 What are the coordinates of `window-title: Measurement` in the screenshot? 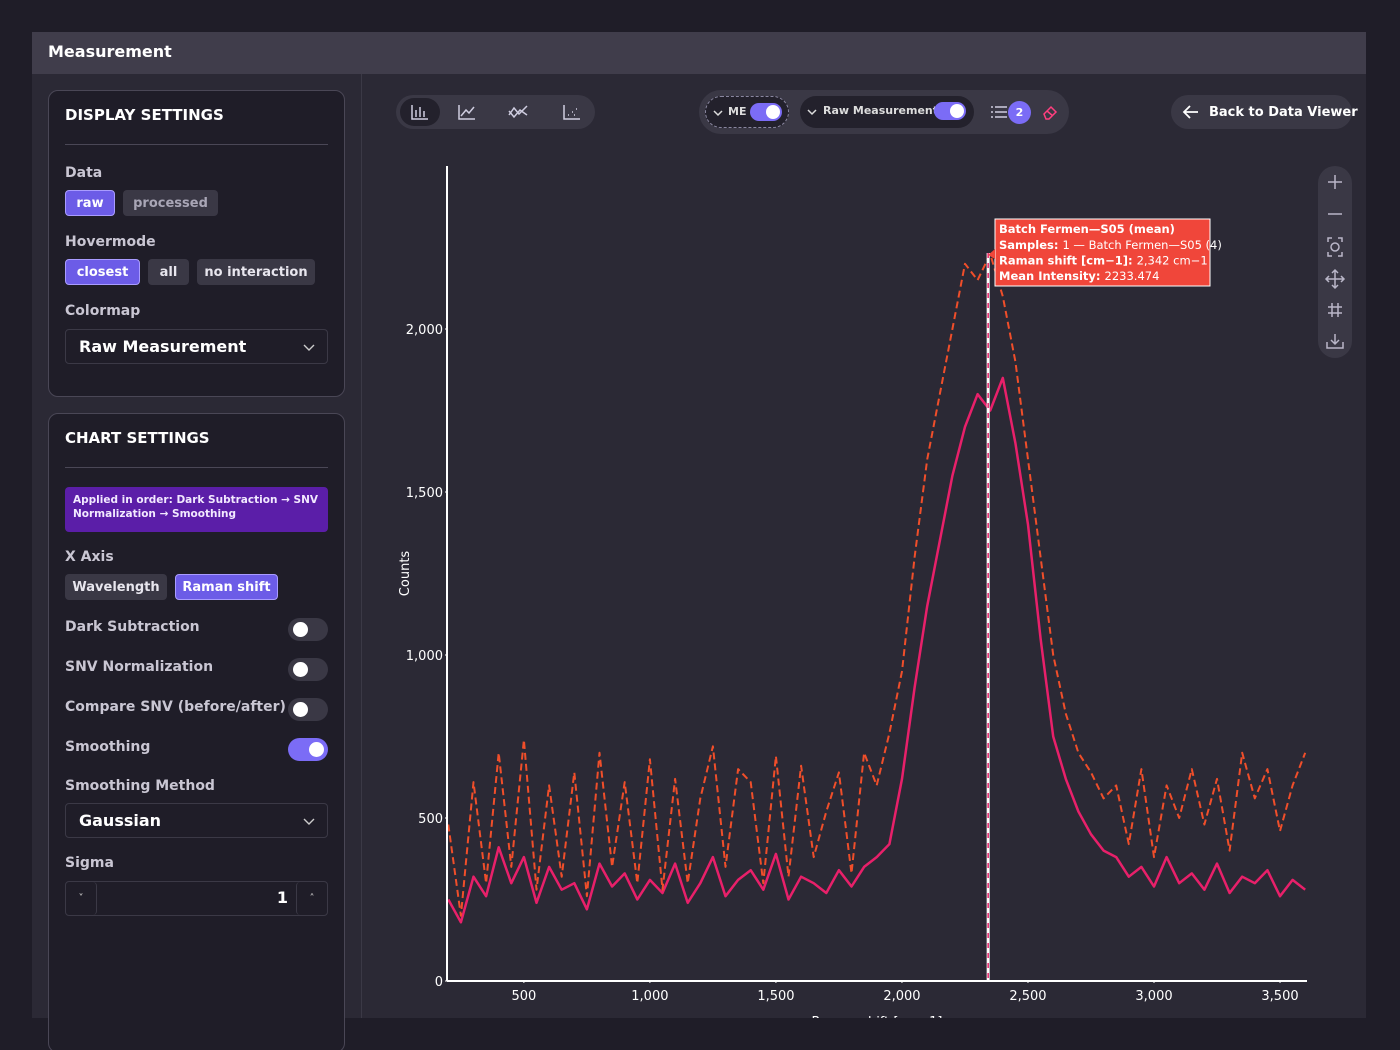 It's located at (699, 53).